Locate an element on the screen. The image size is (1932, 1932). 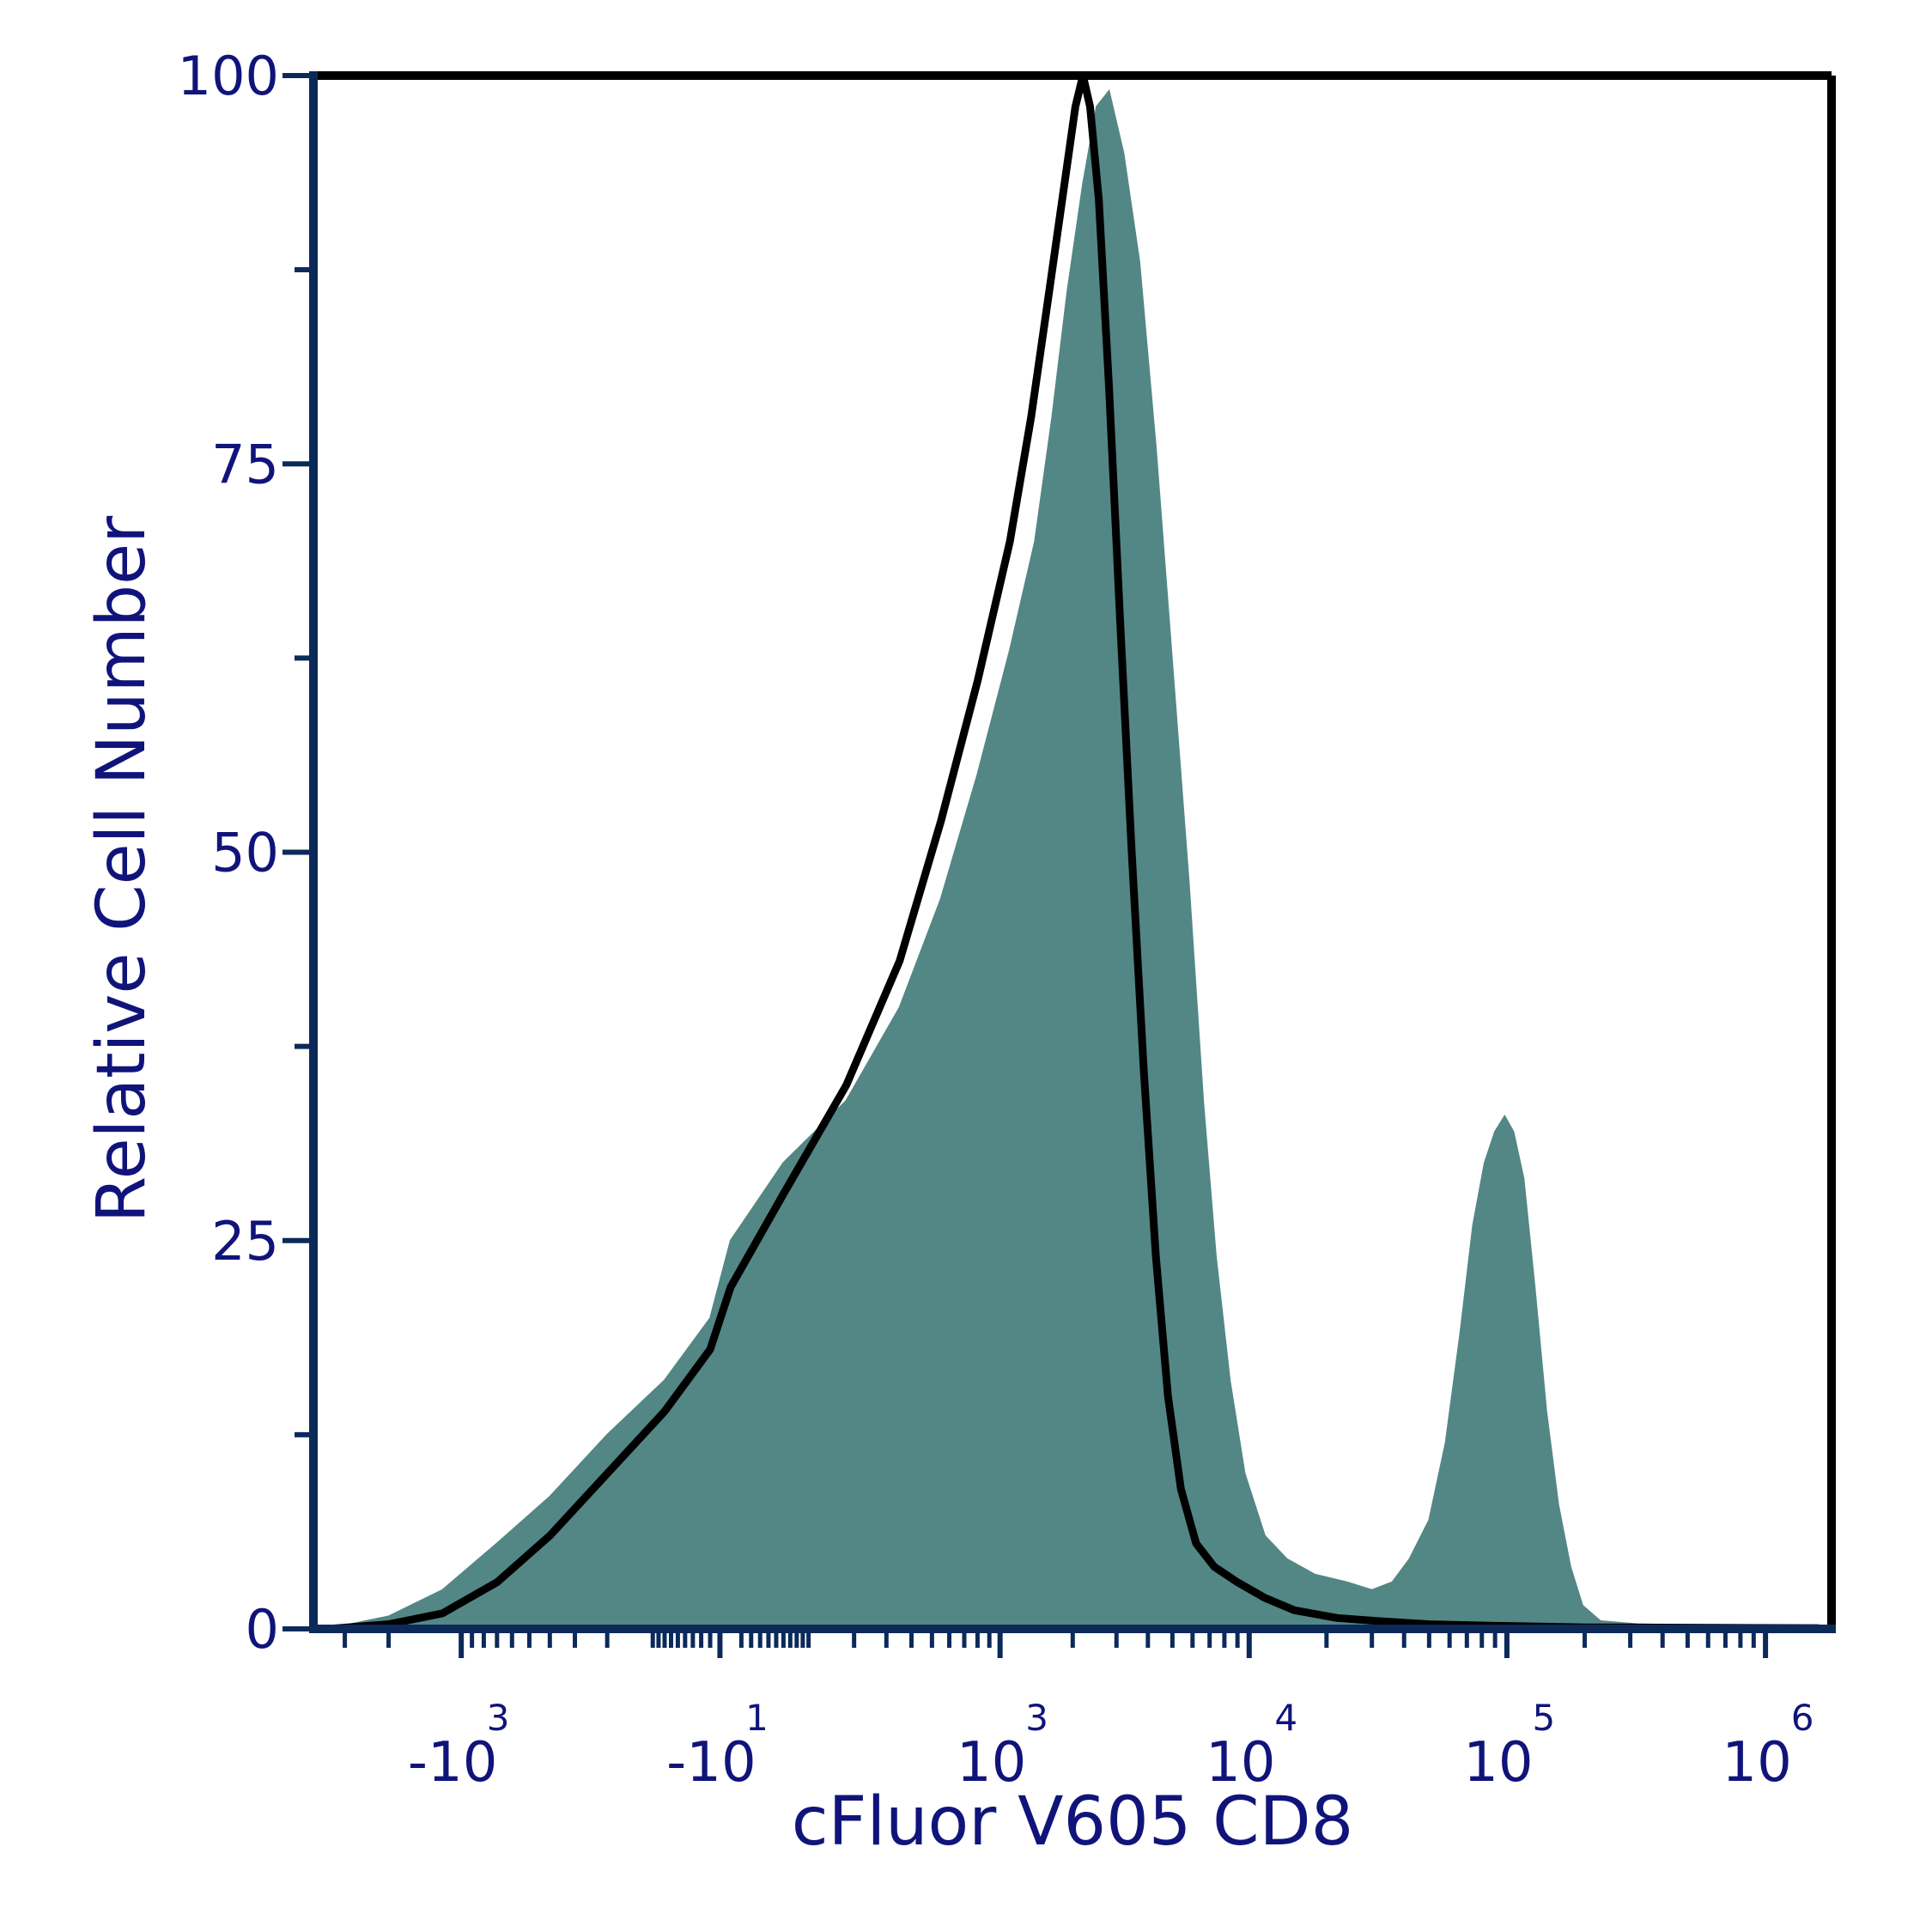
x-tick-exponent: 4 is located at coordinates (1286, 1718).